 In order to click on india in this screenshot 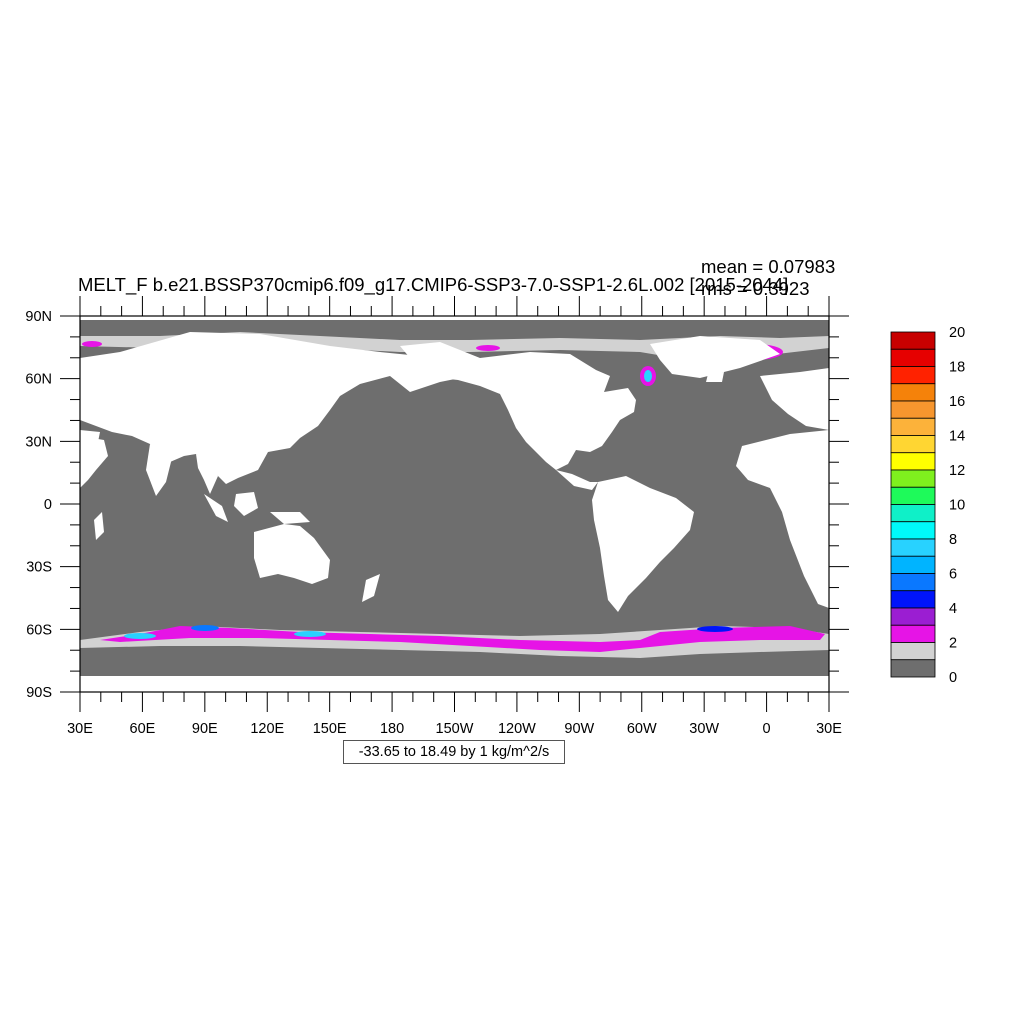, I will do `click(159, 470)`.